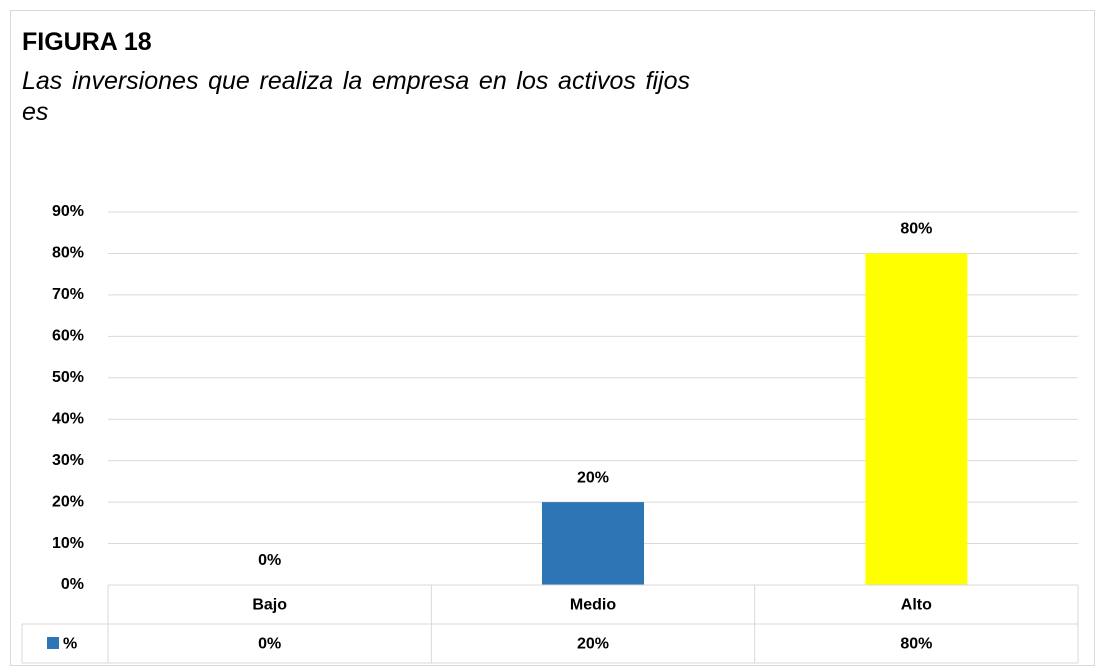 This screenshot has height=669, width=1097. What do you see at coordinates (593, 477) in the screenshot?
I see `data-label: 20%` at bounding box center [593, 477].